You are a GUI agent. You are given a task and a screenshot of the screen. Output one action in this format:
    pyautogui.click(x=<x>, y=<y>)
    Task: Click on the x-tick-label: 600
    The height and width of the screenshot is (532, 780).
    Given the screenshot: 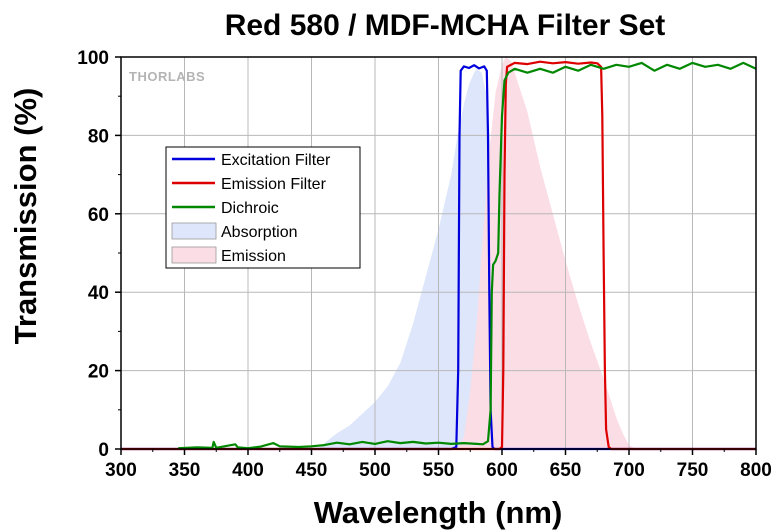 What is the action you would take?
    pyautogui.click(x=502, y=470)
    